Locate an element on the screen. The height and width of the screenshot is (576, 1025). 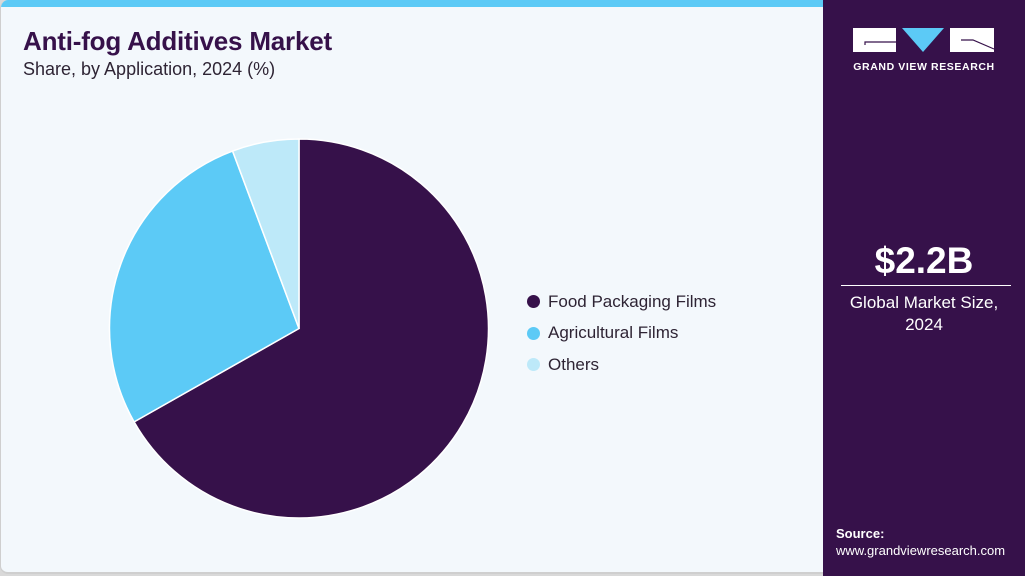
legend-item-food-packaging: Food Packaging Films is located at coordinates (621, 302).